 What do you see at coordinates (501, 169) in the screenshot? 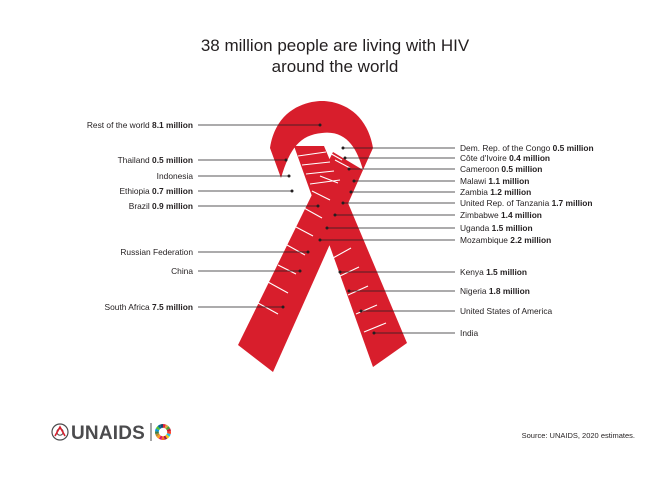
I see `label-cameroon: Cameroon 0.5 million` at bounding box center [501, 169].